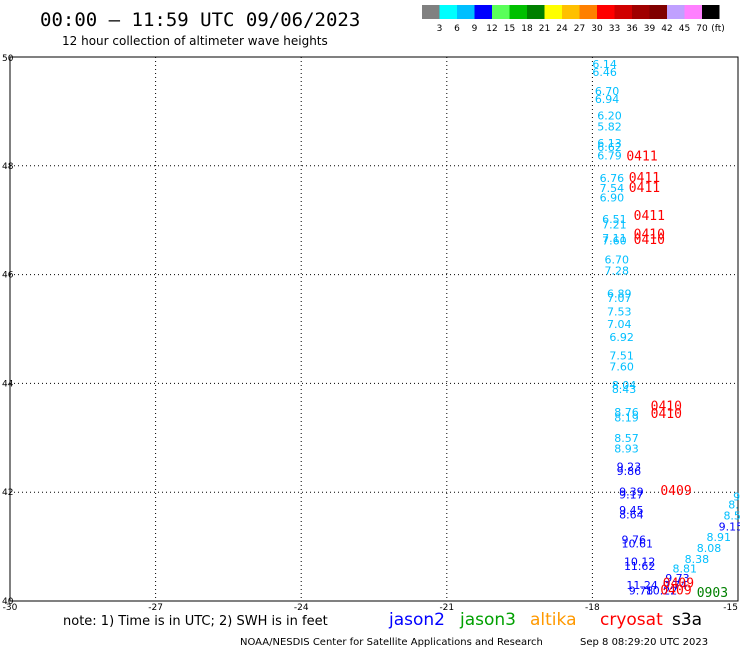 This screenshot has width=740, height=650. What do you see at coordinates (8, 59) in the screenshot?
I see `y-tick-label: 50` at bounding box center [8, 59].